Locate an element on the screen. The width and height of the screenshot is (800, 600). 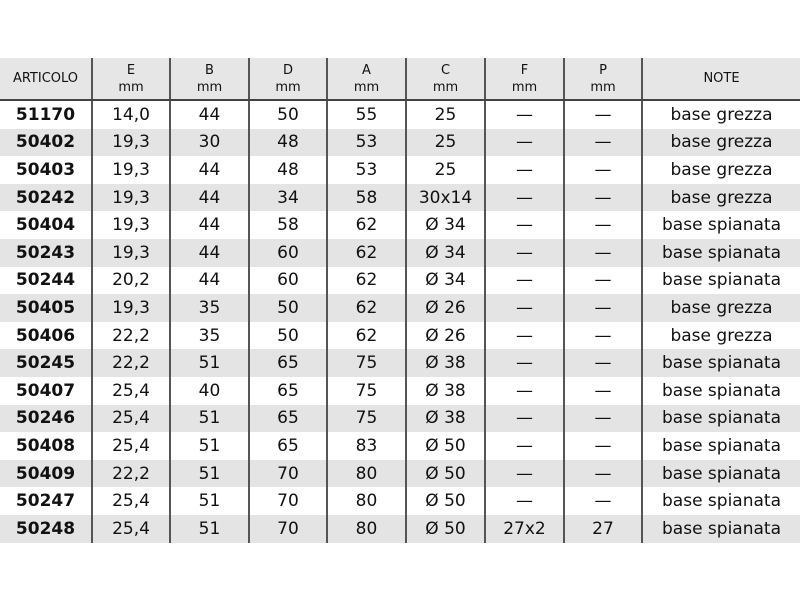
table-row: 50409 22,2 51 70 80 Ø 50— — base spianata is located at coordinates (400, 473).